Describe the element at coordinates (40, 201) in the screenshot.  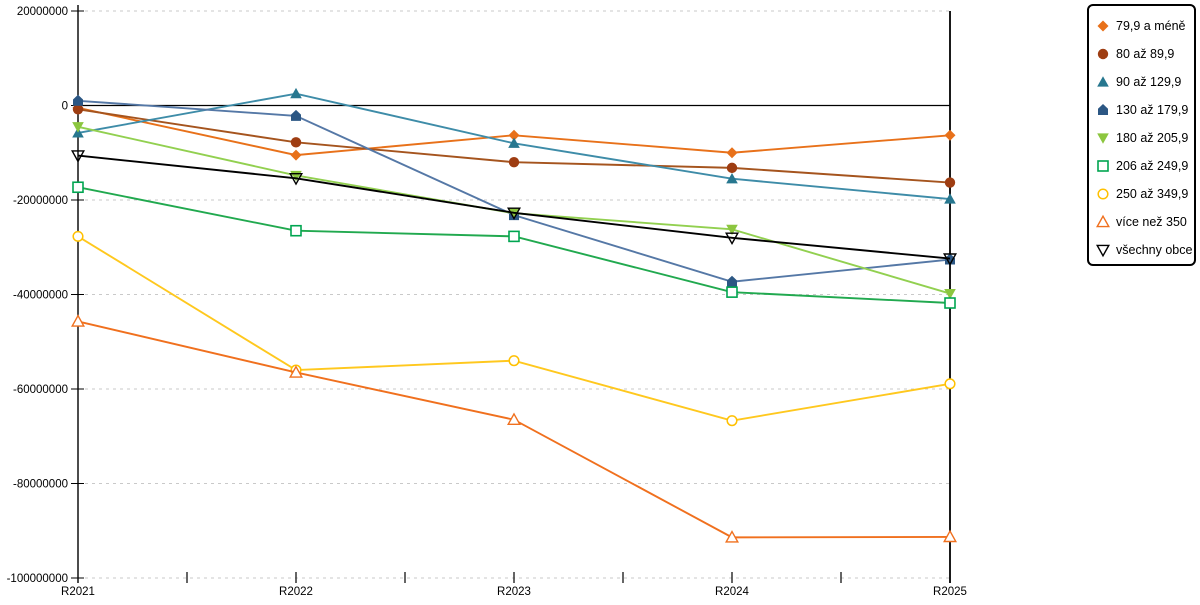
I see `y-axis-label: -20000000` at that location.